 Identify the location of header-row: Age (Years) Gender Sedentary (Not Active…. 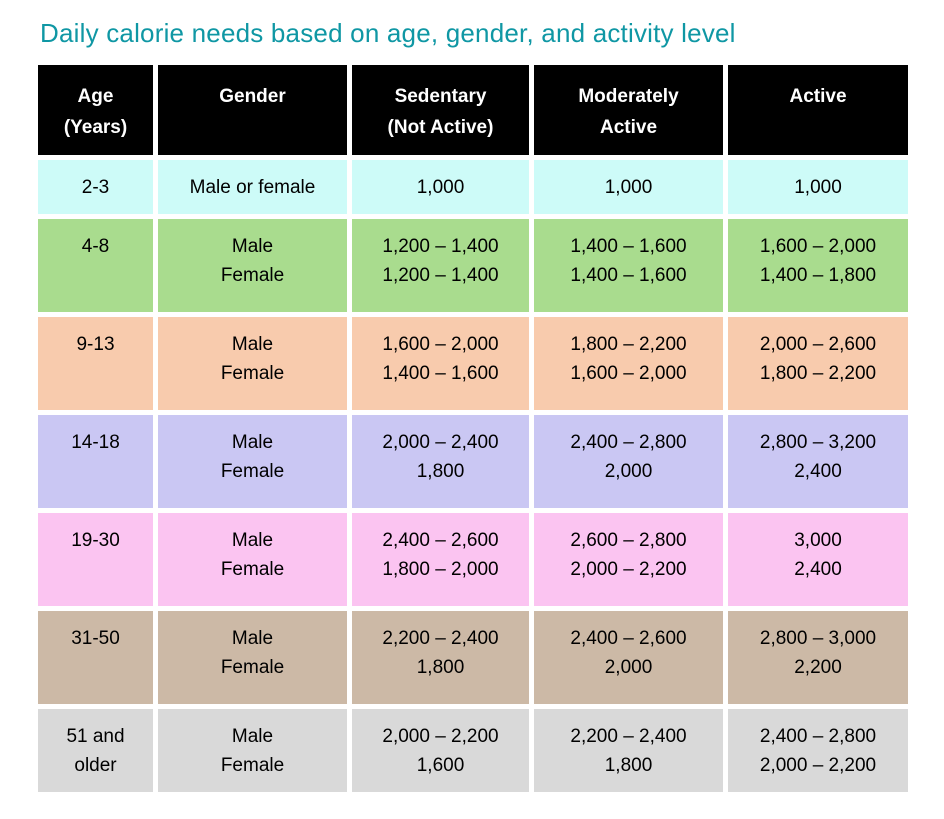
(473, 110).